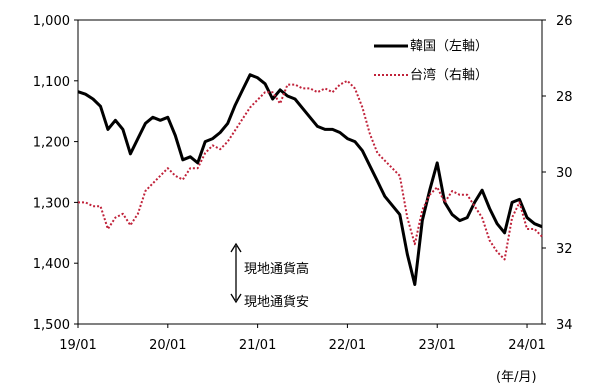  Describe the element at coordinates (276, 269) in the screenshot. I see `annotation-up-label: 現地通貨高` at that location.